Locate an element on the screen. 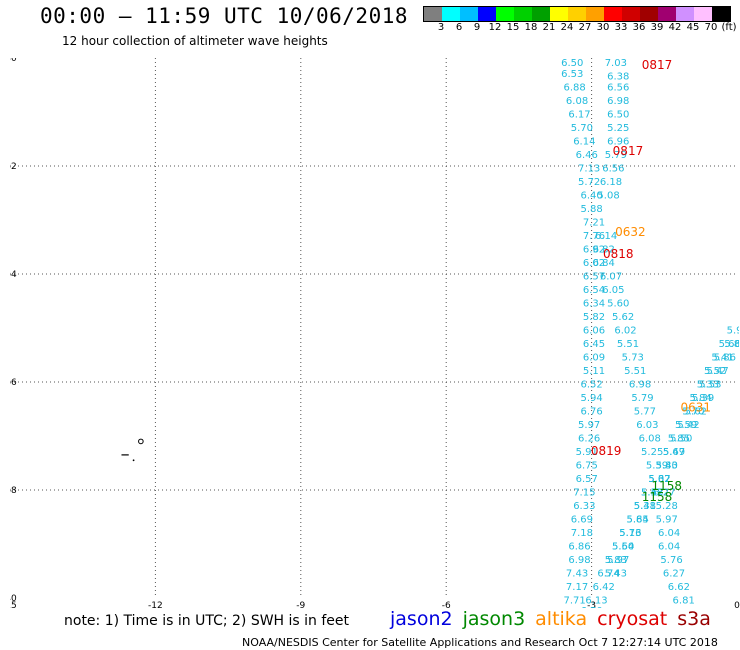 This screenshot has width=740, height=650. pass-time-label: 0819 is located at coordinates (606, 451).